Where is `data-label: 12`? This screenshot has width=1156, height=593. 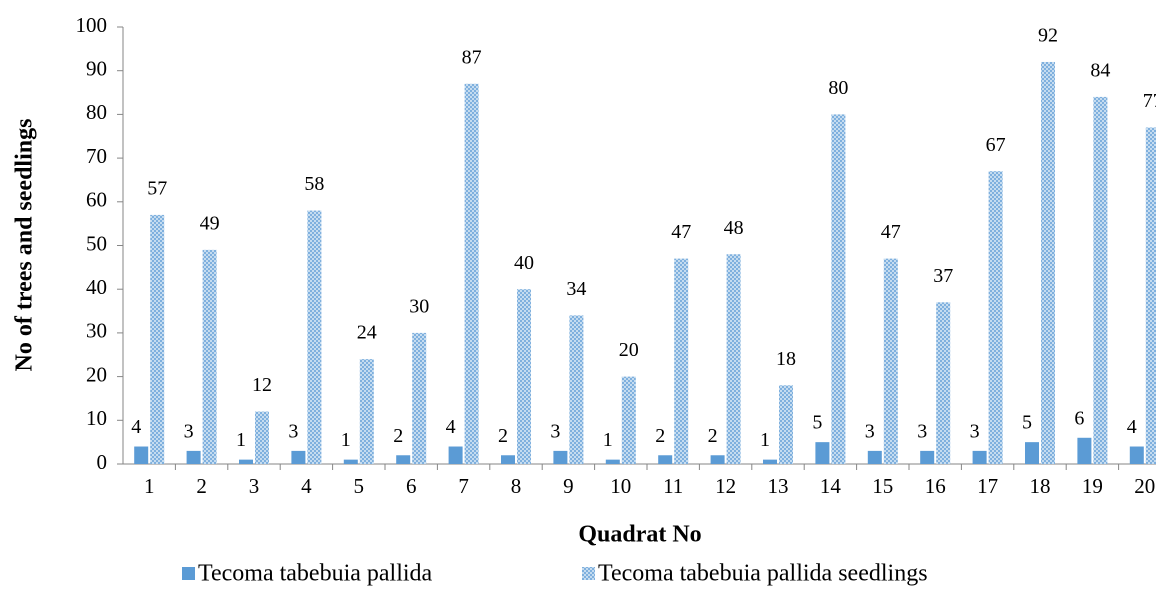
data-label: 12 is located at coordinates (262, 385).